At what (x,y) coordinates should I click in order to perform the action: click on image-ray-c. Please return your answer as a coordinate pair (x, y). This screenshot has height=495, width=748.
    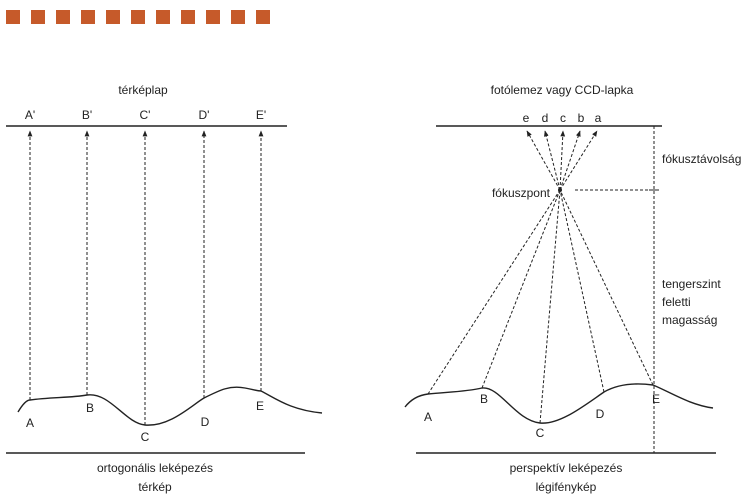
    Looking at the image, I should click on (562, 160).